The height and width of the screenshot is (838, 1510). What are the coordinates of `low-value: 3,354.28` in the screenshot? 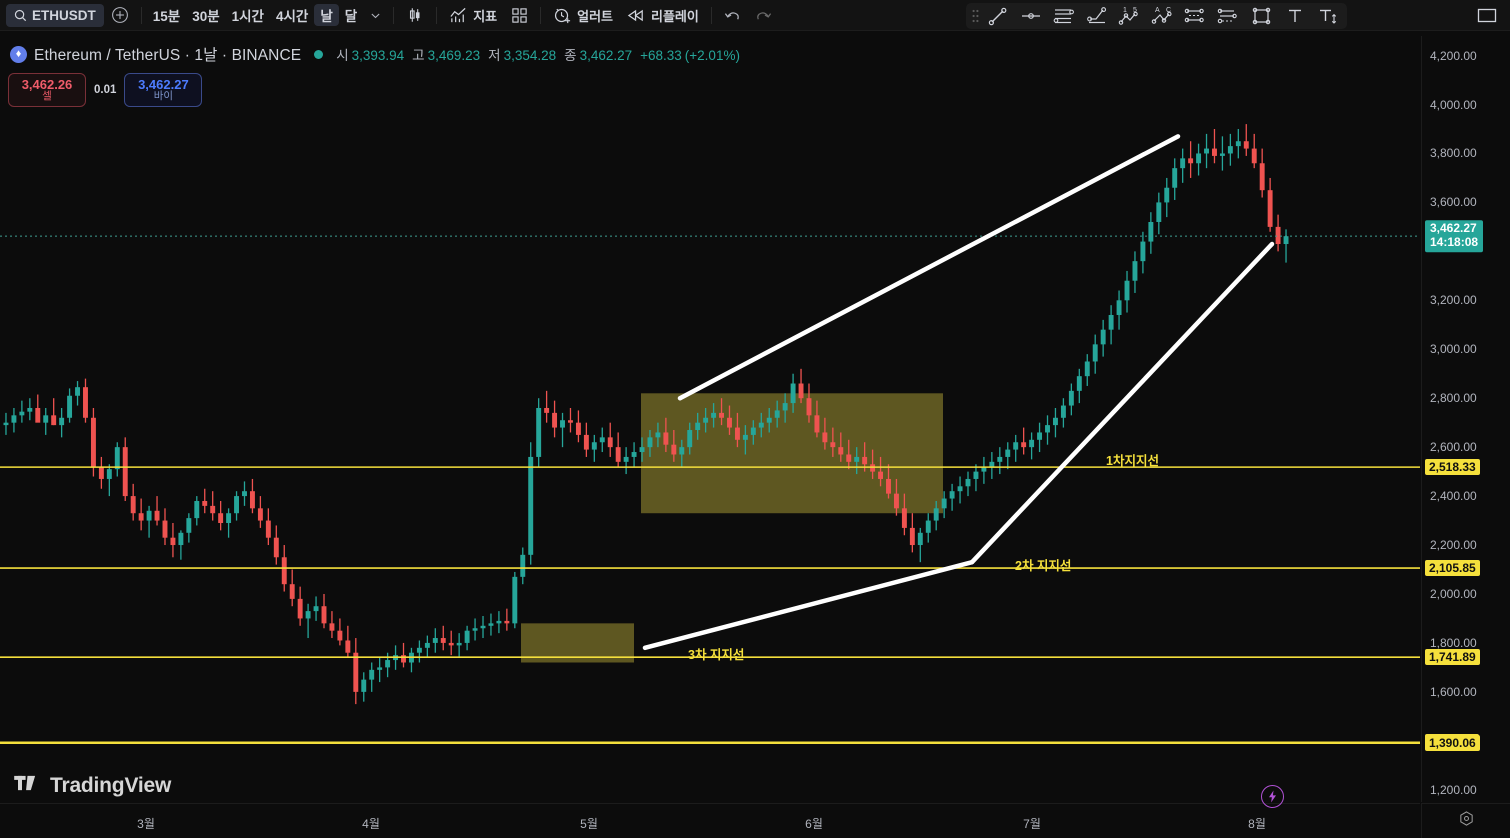 It's located at (530, 55).